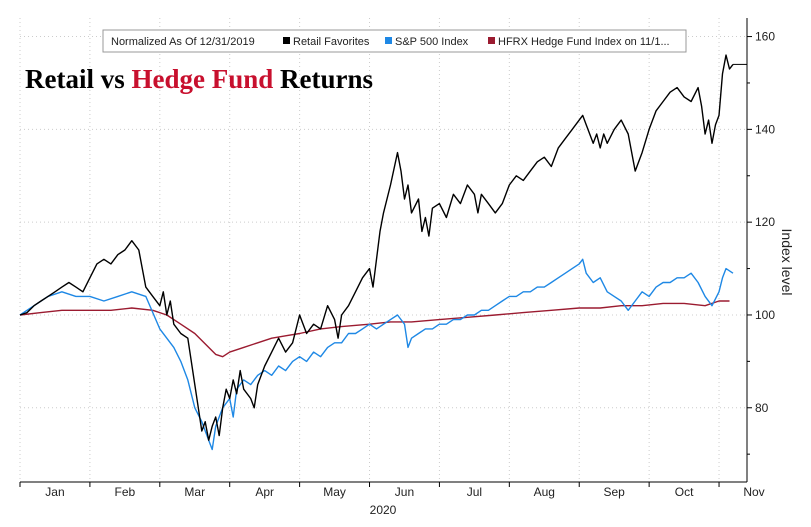  I want to click on x-tick-label: Sep, so click(615, 492).